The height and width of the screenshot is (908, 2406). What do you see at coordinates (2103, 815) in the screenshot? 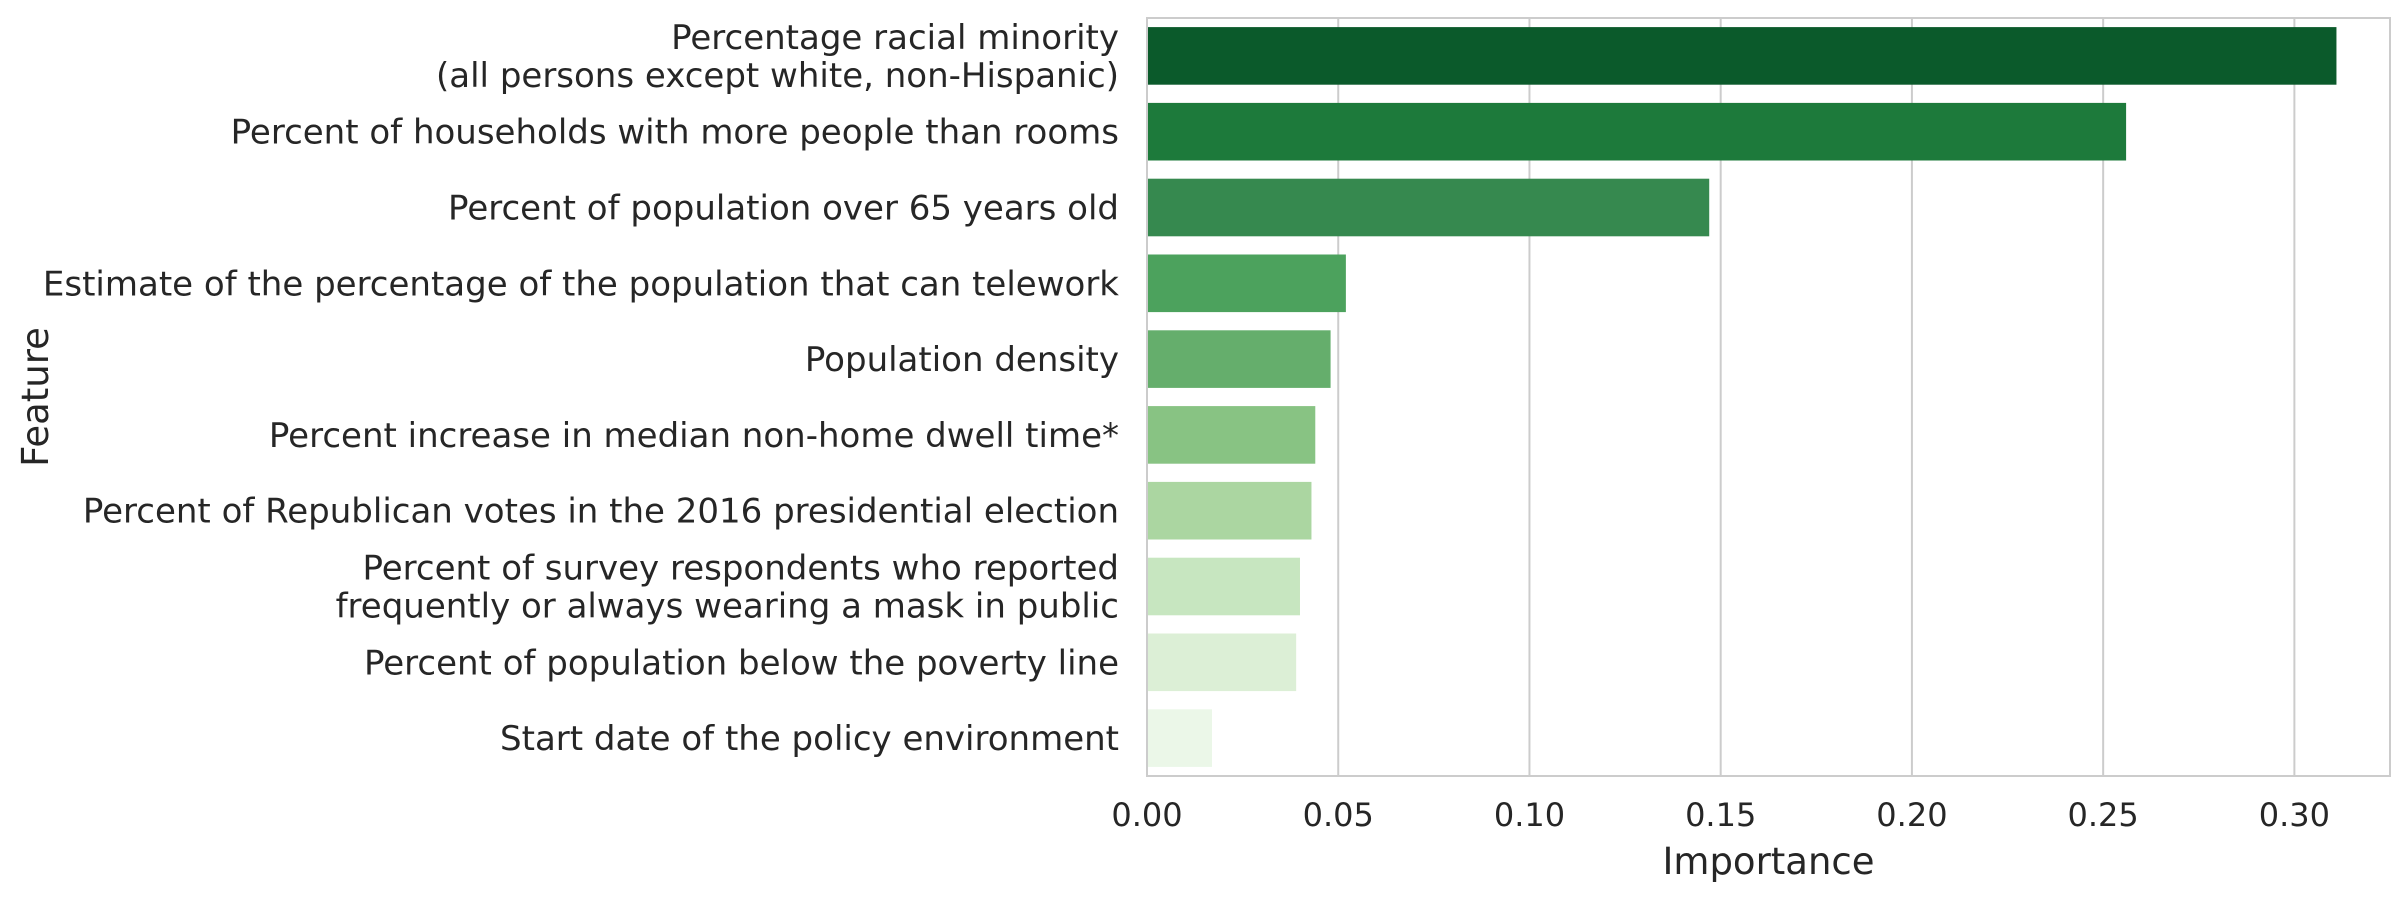
I see `x-tick-label: 0.25` at bounding box center [2103, 815].